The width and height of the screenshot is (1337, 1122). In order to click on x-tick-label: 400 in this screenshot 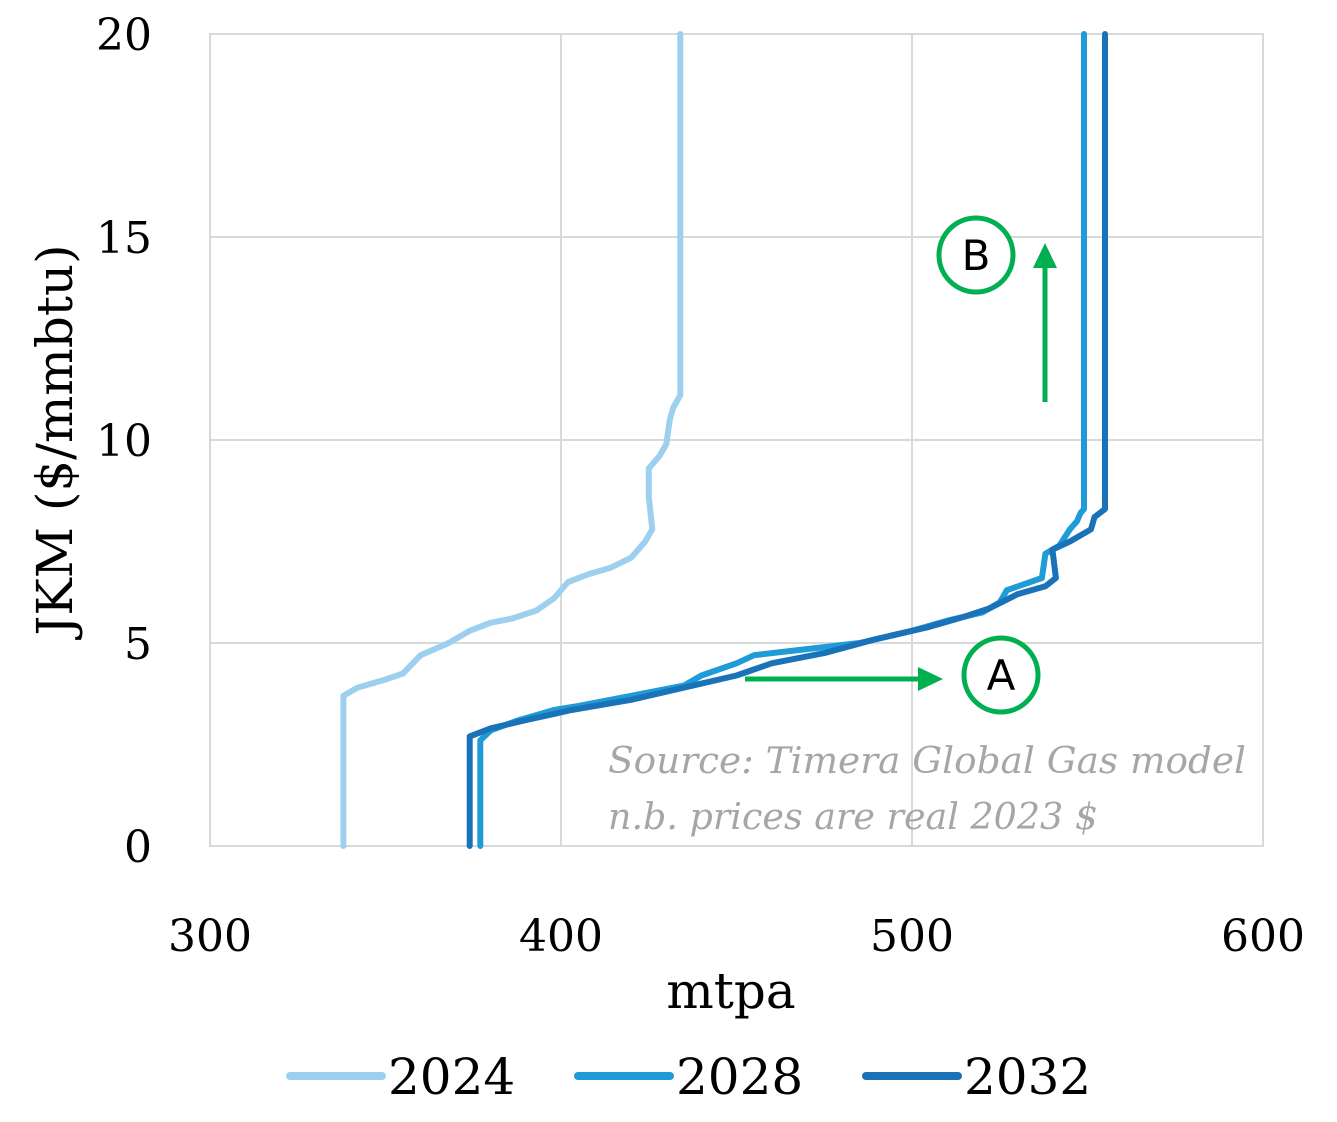, I will do `click(561, 936)`.